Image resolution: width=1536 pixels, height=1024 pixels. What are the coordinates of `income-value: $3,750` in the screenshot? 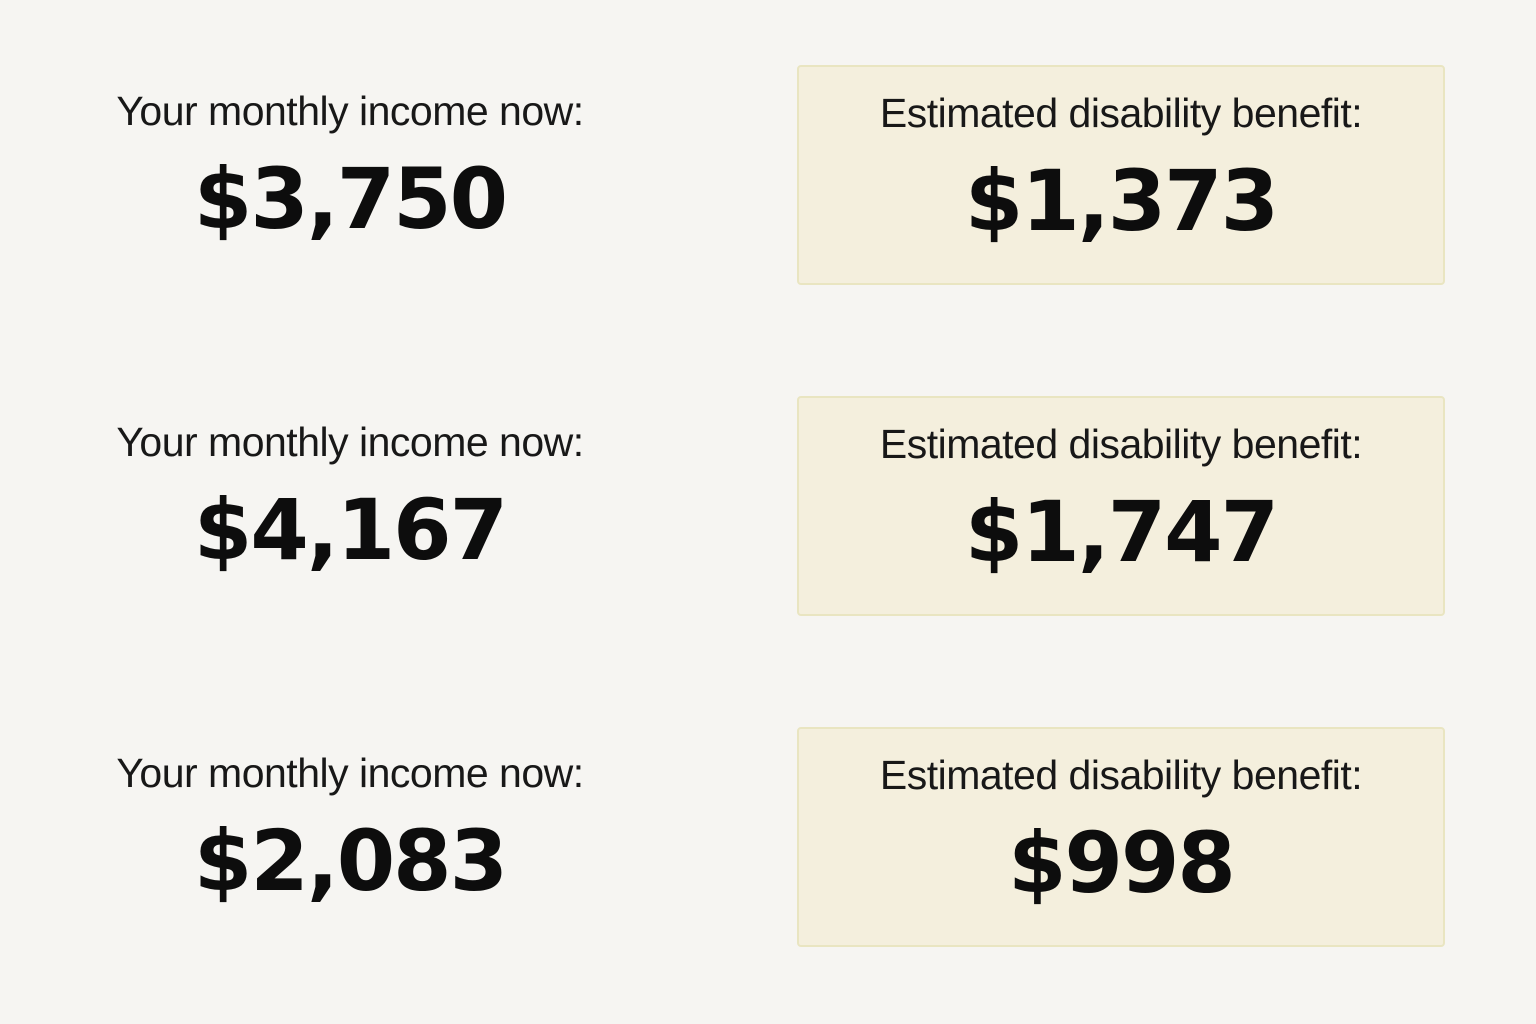 It's located at (350, 199).